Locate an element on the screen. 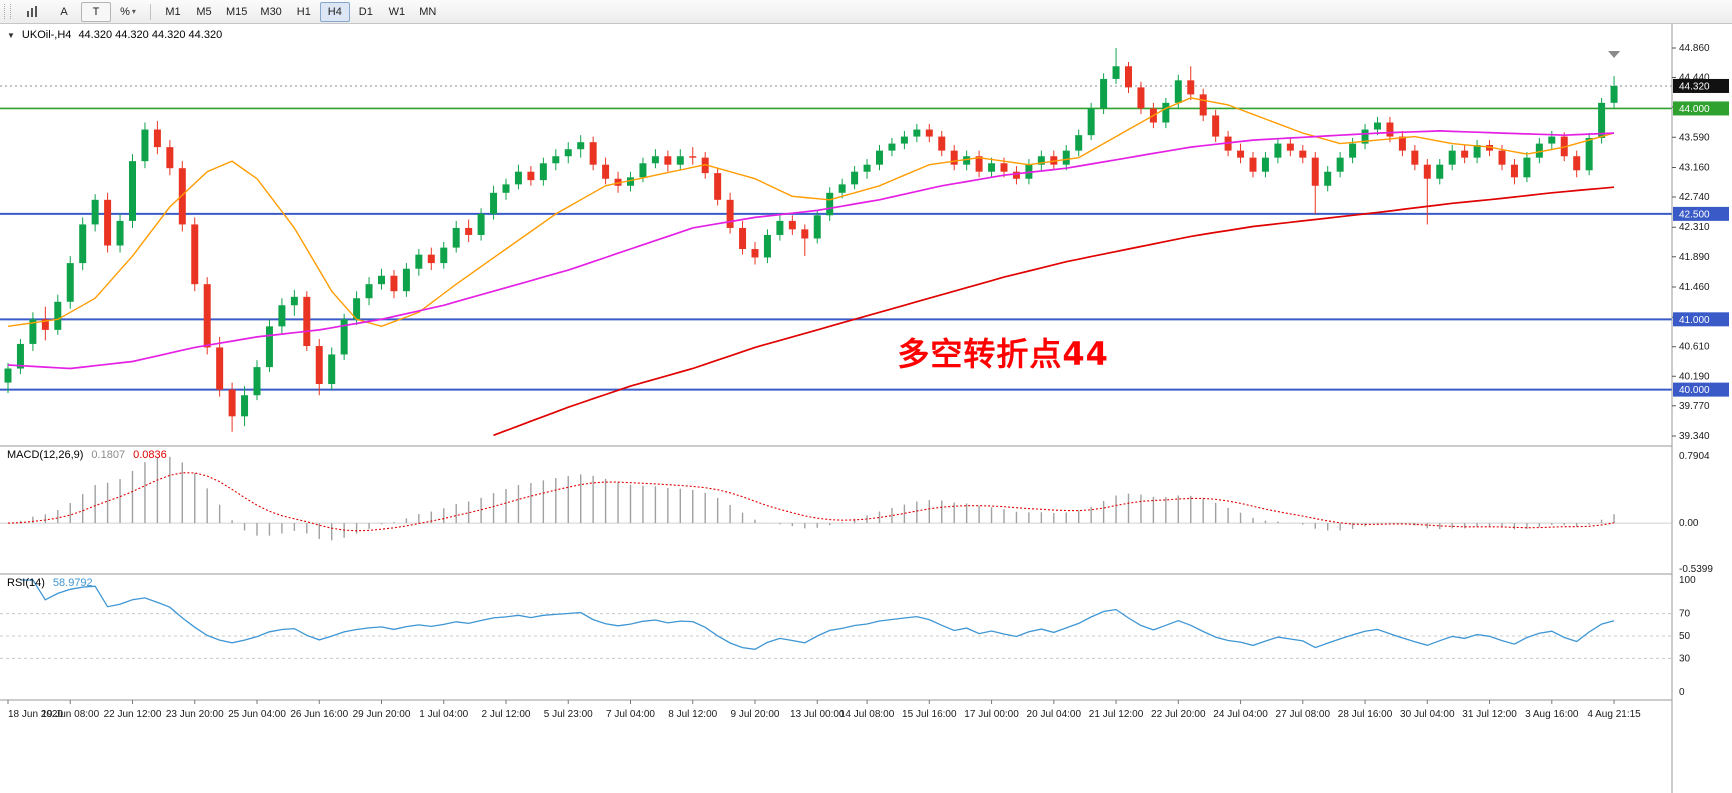  text-tool-button: T is located at coordinates (96, 11).